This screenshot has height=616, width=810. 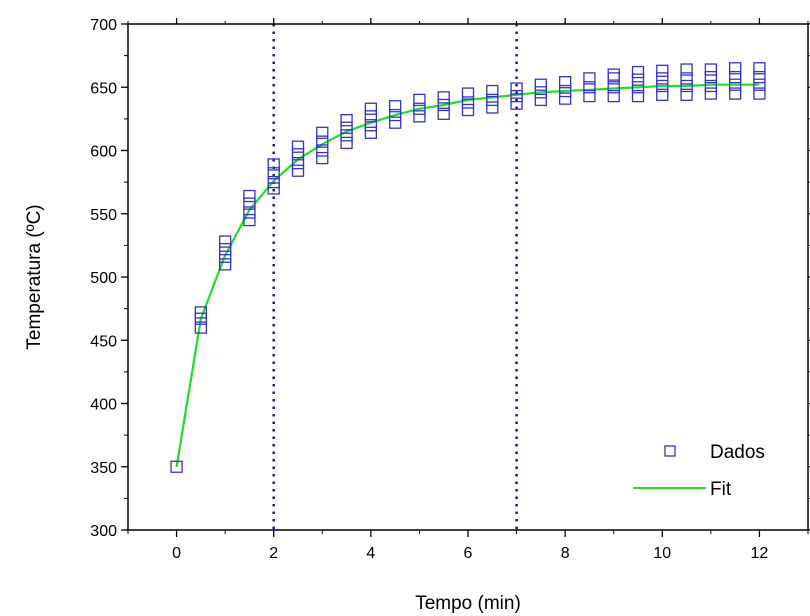 What do you see at coordinates (670, 451) in the screenshot?
I see `legend-marker-dados` at bounding box center [670, 451].